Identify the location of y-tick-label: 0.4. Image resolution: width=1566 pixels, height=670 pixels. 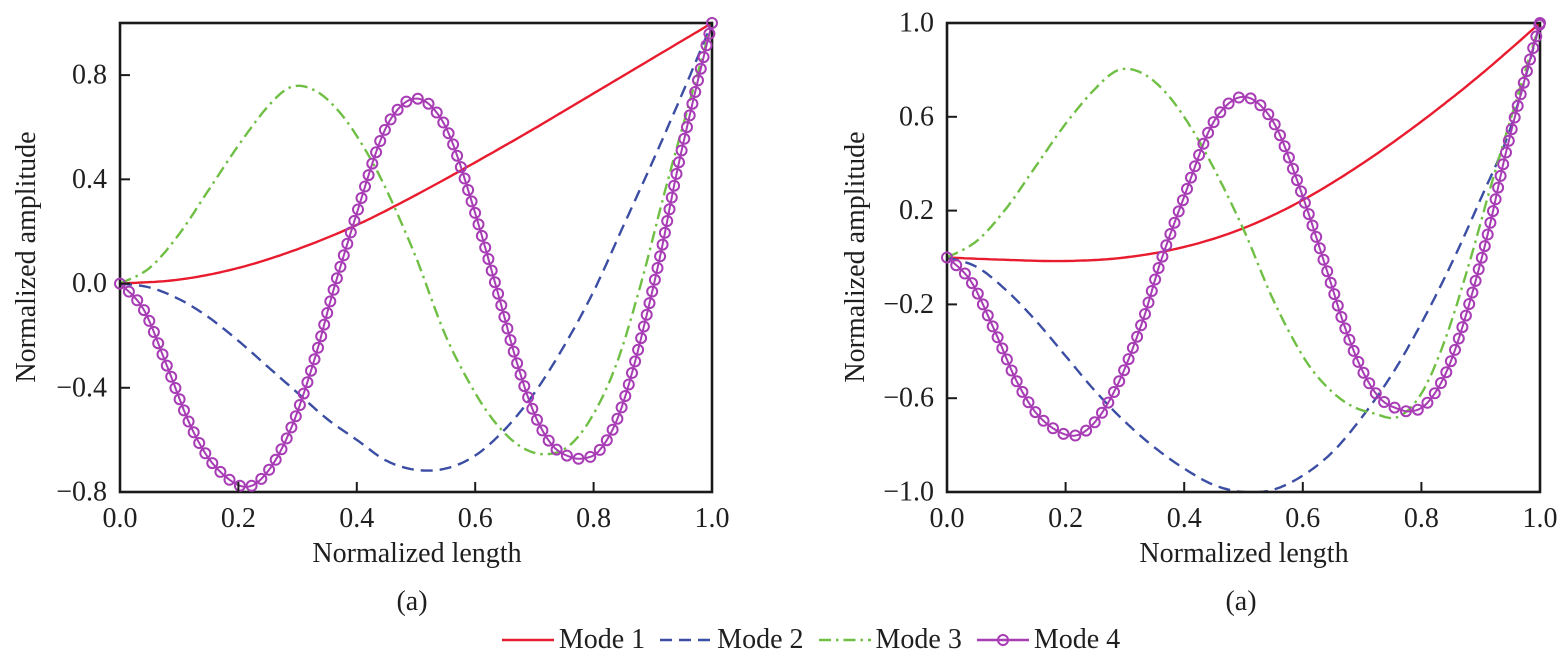
(89, 179).